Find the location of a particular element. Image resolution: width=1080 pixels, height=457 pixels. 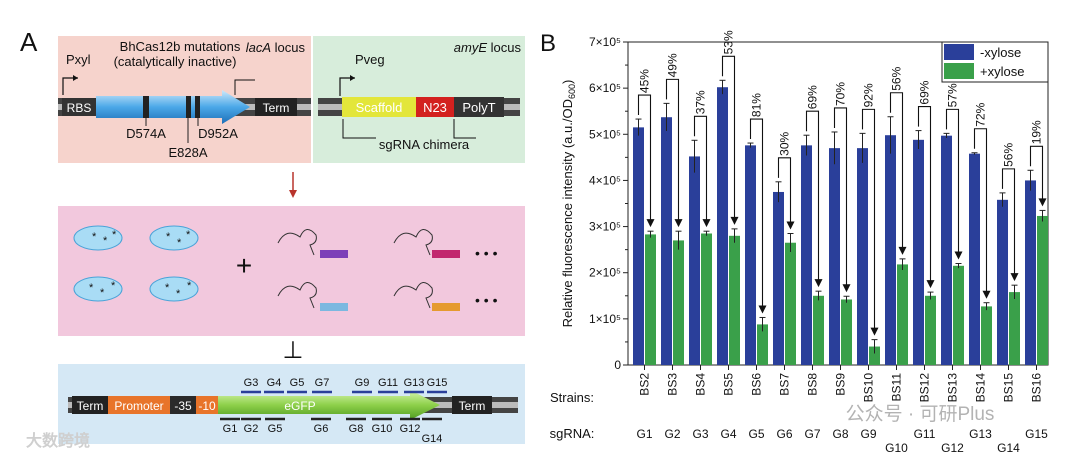

term-block-bottom-right is located at coordinates (472, 405).